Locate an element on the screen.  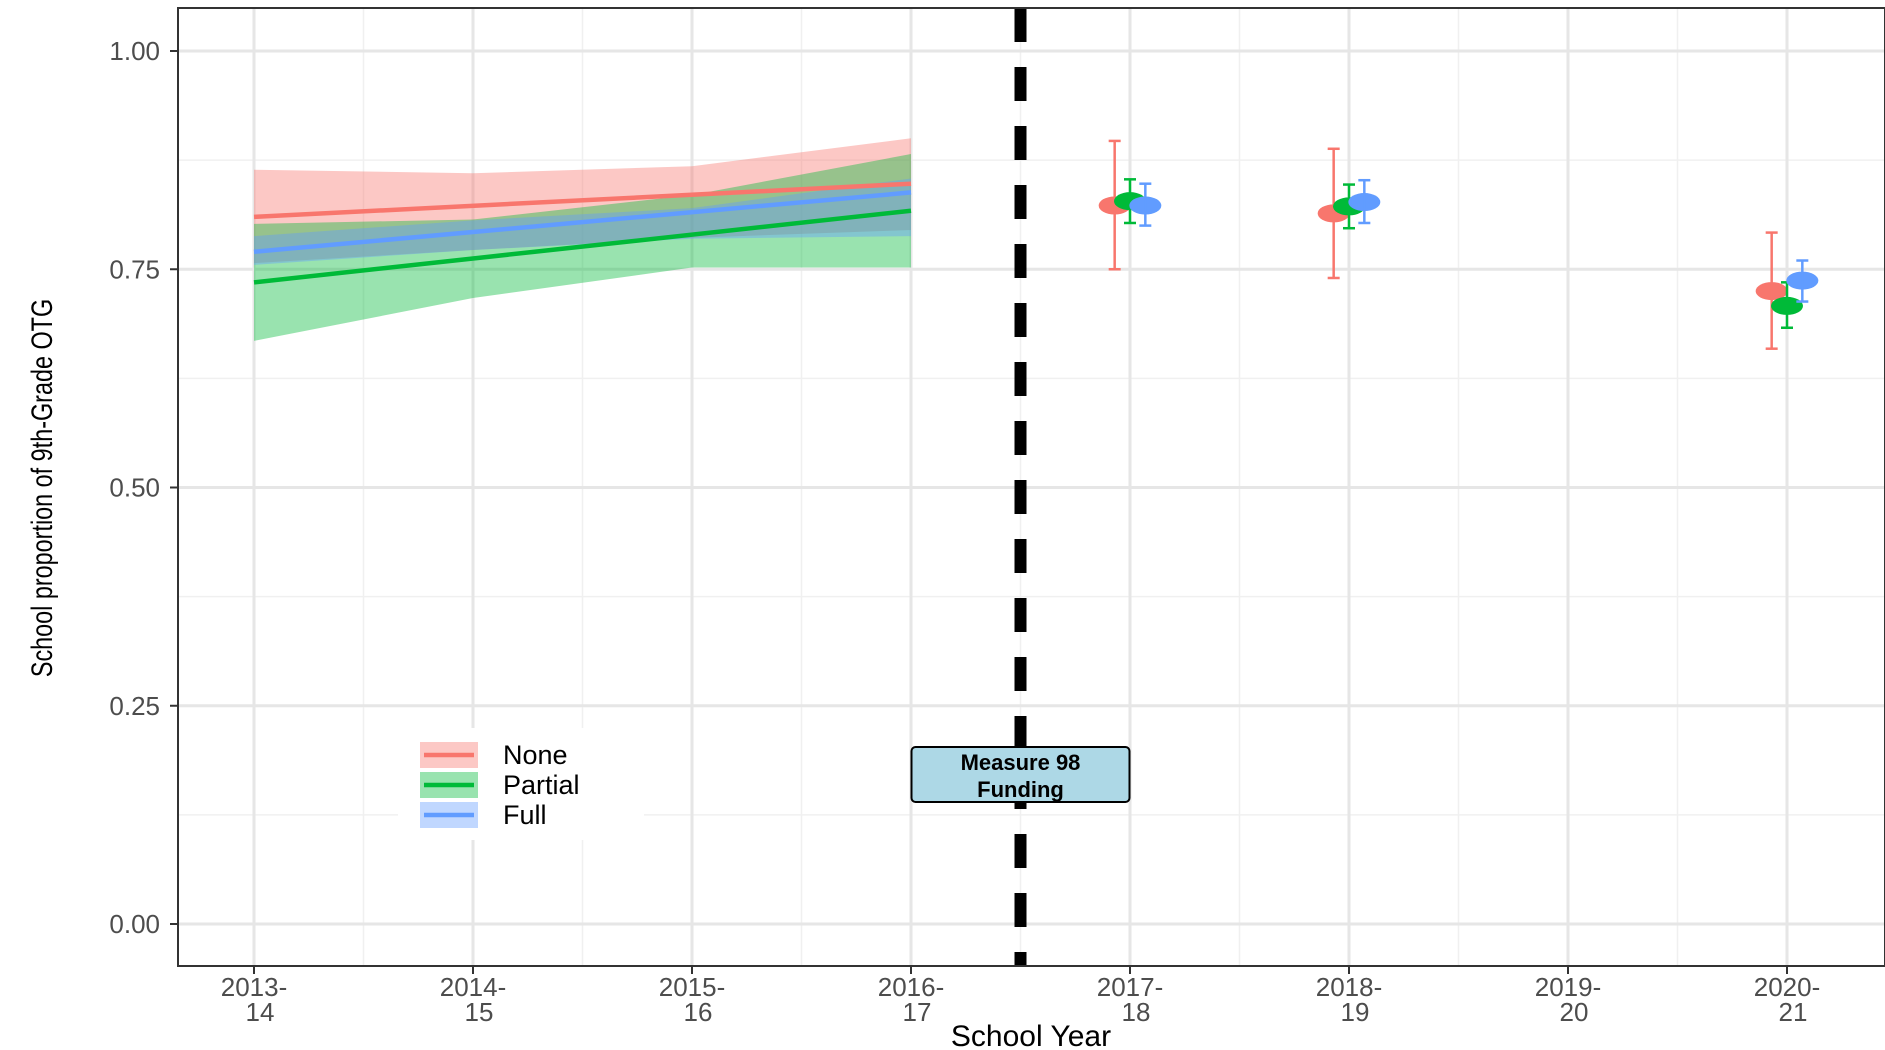
y-tick-label-3: 0.75 is located at coordinates (134, 269).